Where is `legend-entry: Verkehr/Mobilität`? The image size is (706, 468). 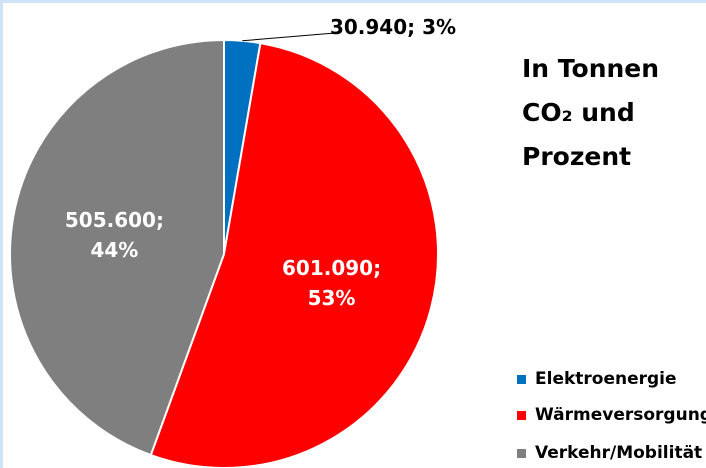
legend-entry: Verkehr/Mobilität is located at coordinates (609, 453).